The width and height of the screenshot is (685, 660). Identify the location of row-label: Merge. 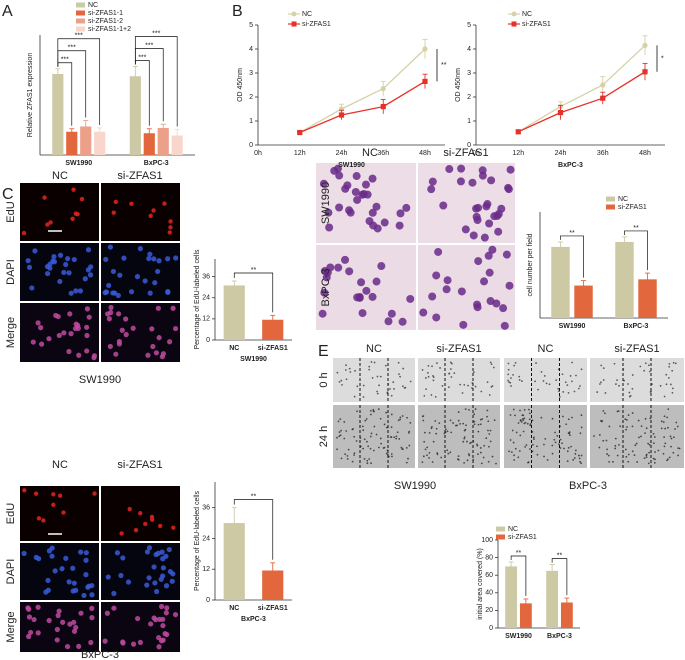
(11, 332).